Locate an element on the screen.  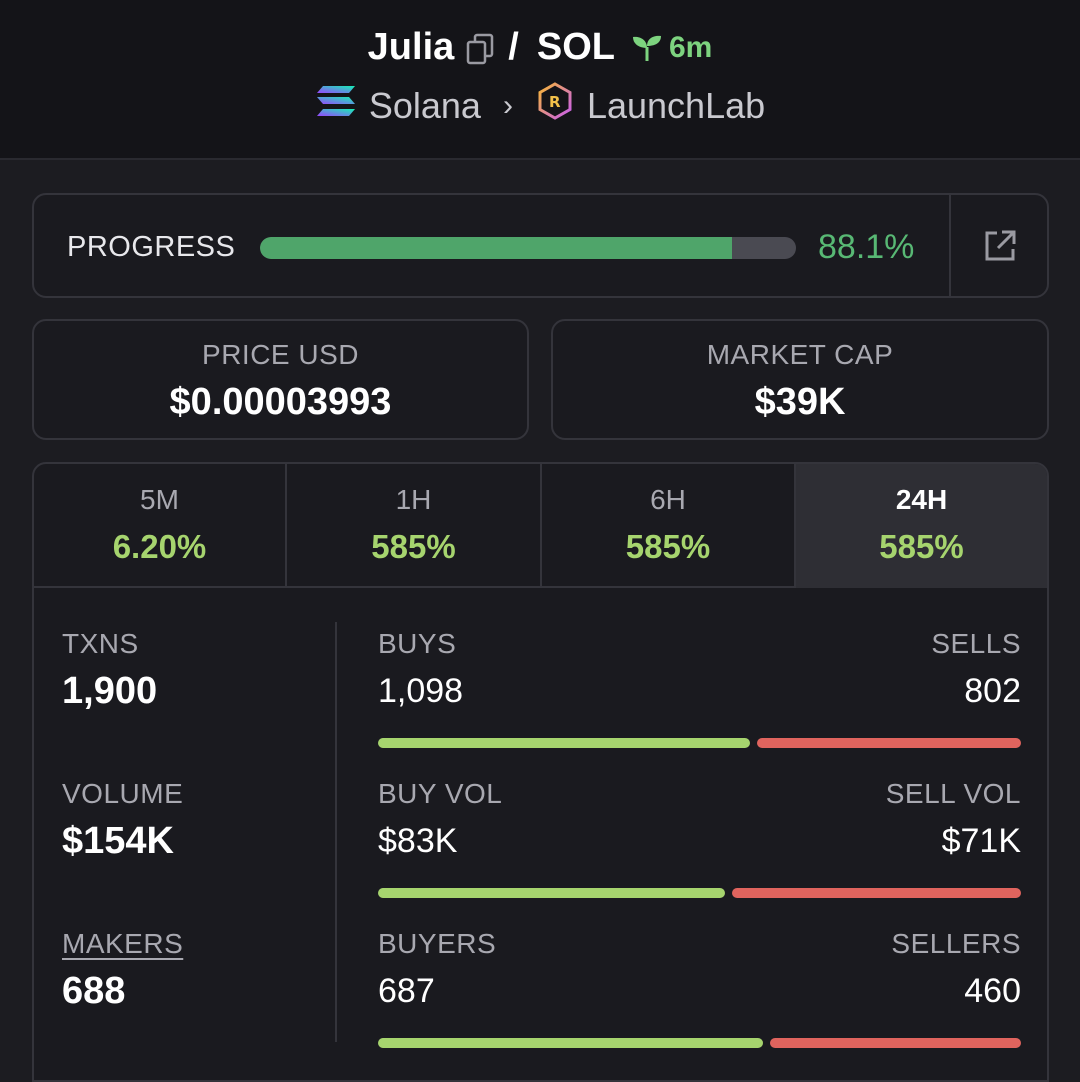
pair-age: 6m is located at coordinates (671, 48).